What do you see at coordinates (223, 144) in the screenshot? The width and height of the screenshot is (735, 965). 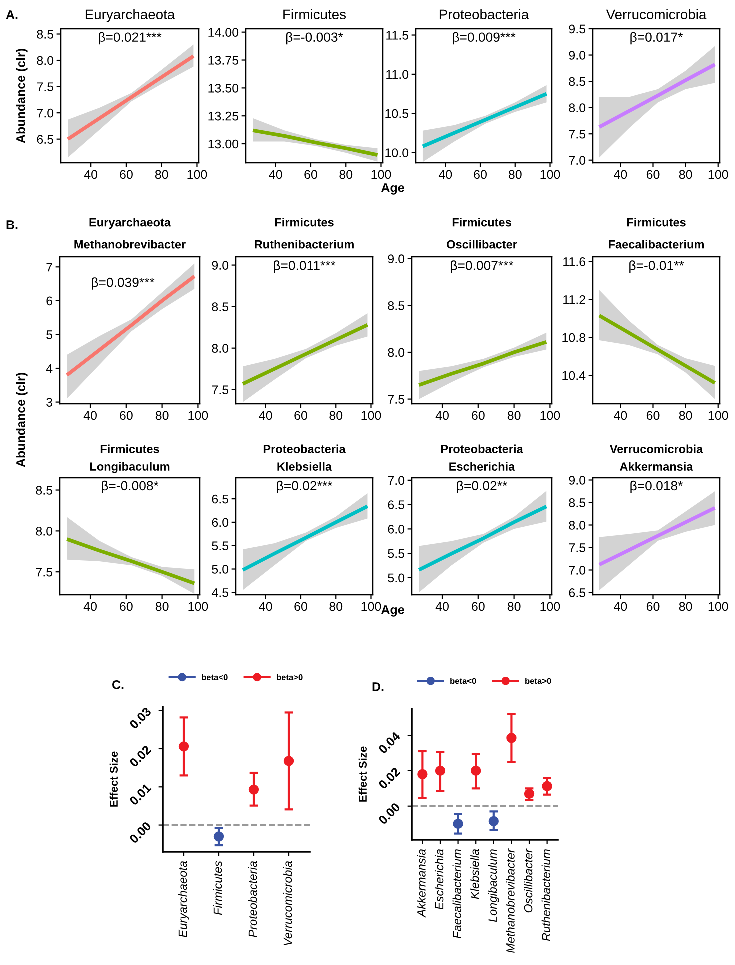 I see `y-tick-label: 13.00` at bounding box center [223, 144].